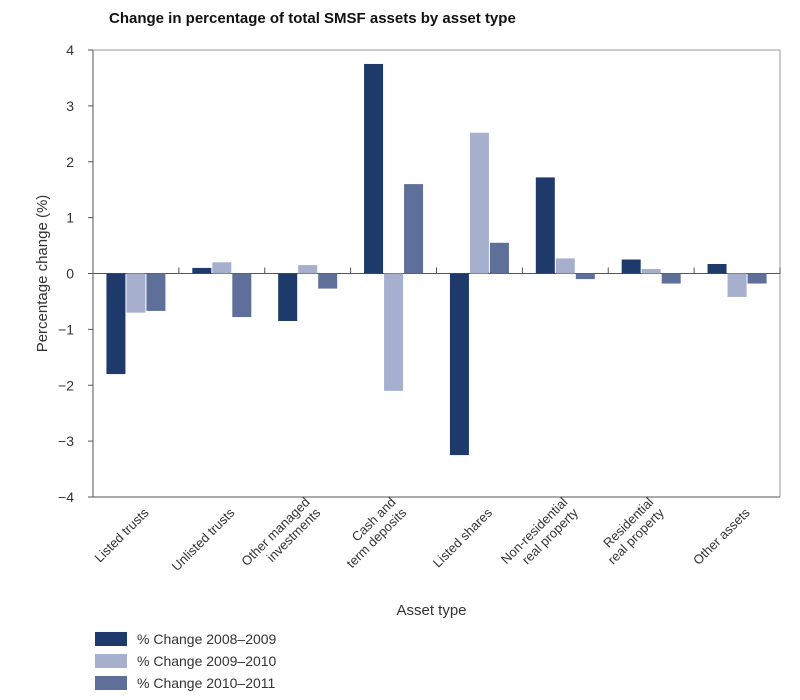  What do you see at coordinates (111, 683) in the screenshot?
I see `legend-swatch-2010-2011` at bounding box center [111, 683].